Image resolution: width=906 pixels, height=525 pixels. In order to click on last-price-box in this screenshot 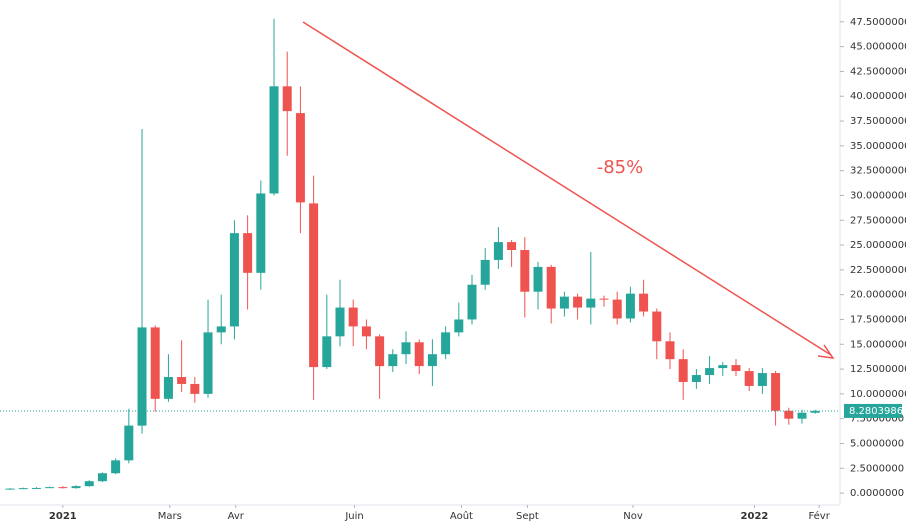, I will do `click(873, 410)`.